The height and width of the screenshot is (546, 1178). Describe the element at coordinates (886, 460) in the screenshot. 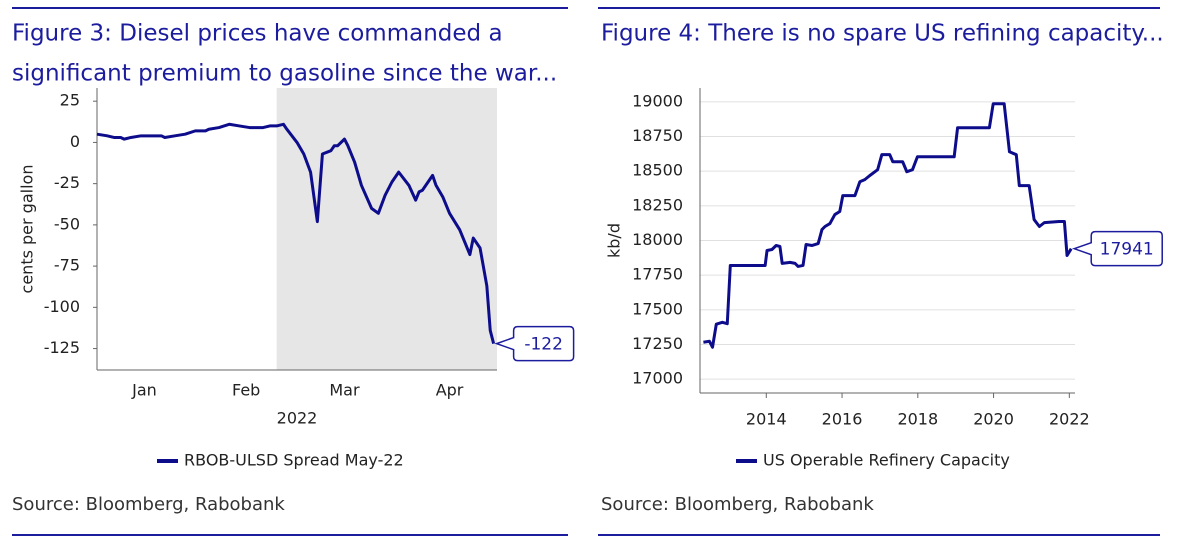

I see `legend-label: US Operable Refinery Capacity` at that location.